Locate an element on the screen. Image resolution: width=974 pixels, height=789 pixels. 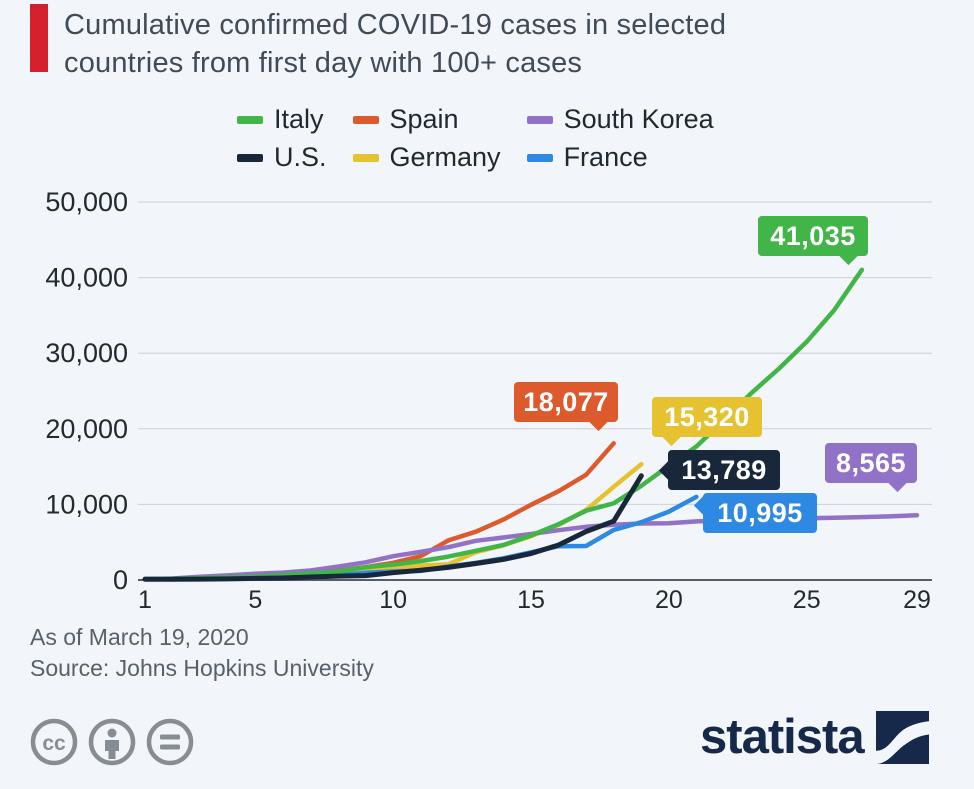
statista-logo-text: statista is located at coordinates (782, 737).